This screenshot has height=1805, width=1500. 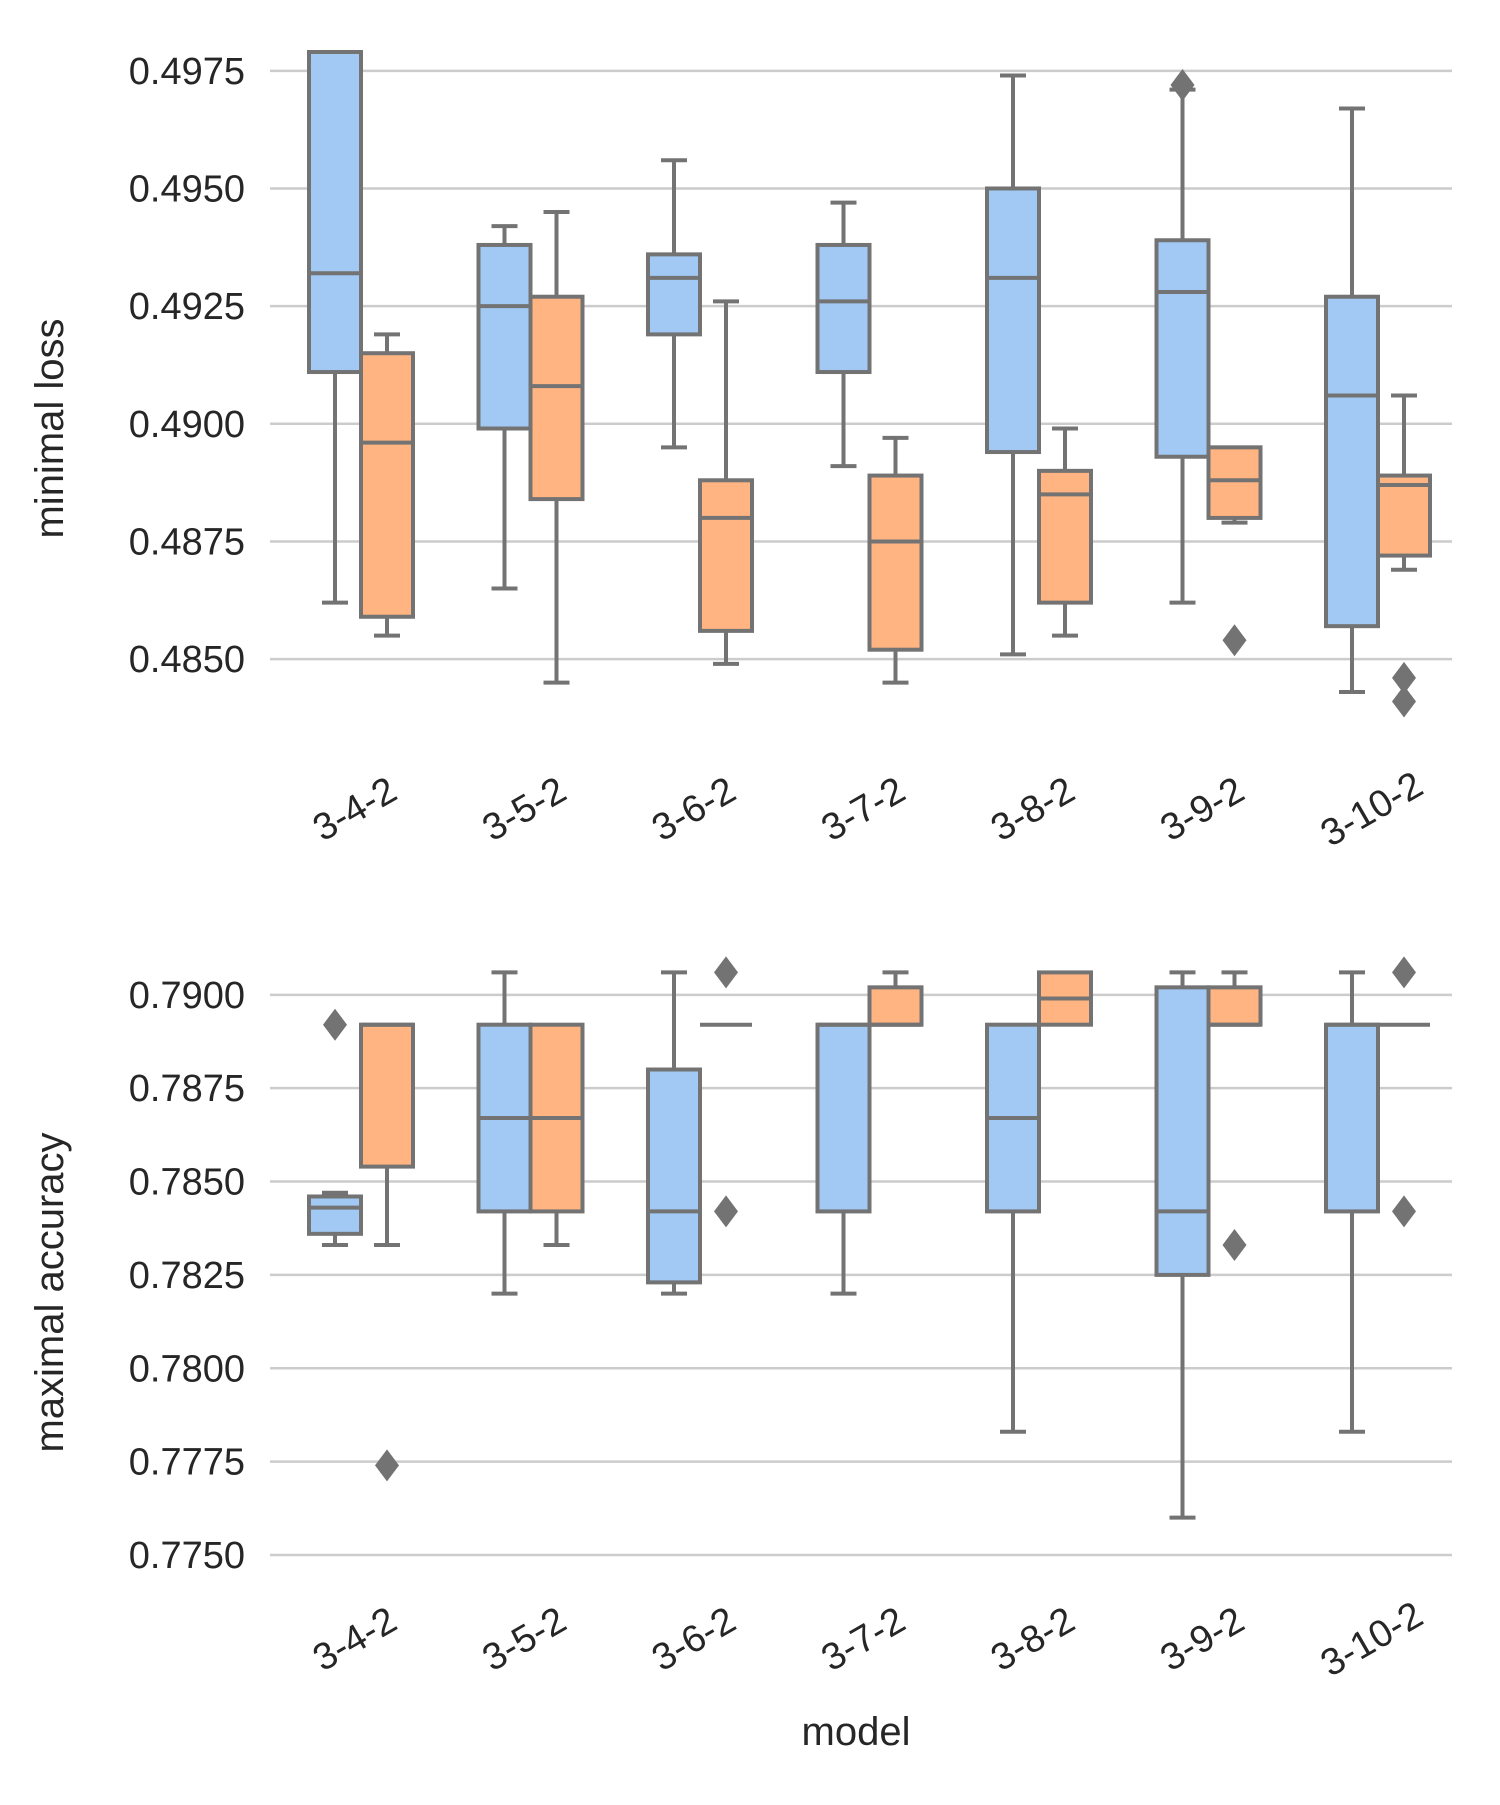 I want to click on y-tick-label: 0.7775, so click(x=187, y=1463).